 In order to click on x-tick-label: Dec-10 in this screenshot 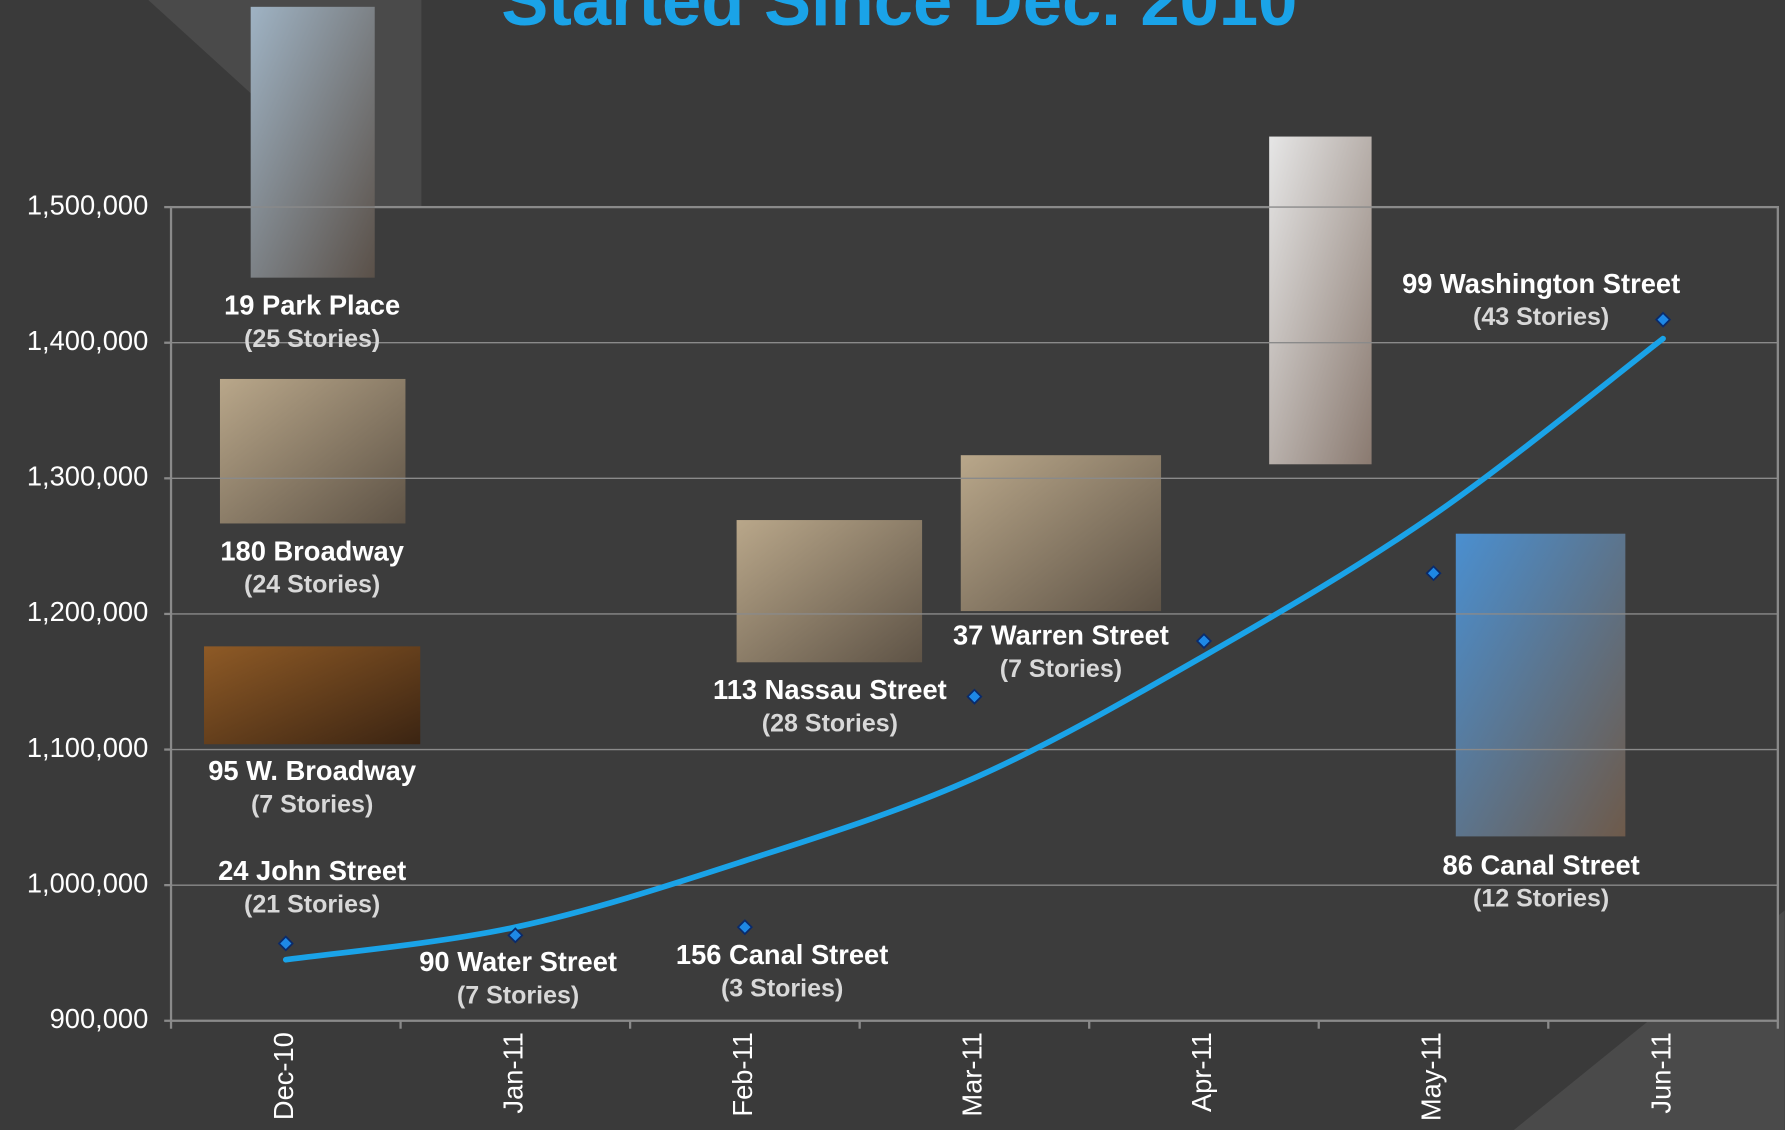, I will do `click(283, 1076)`.